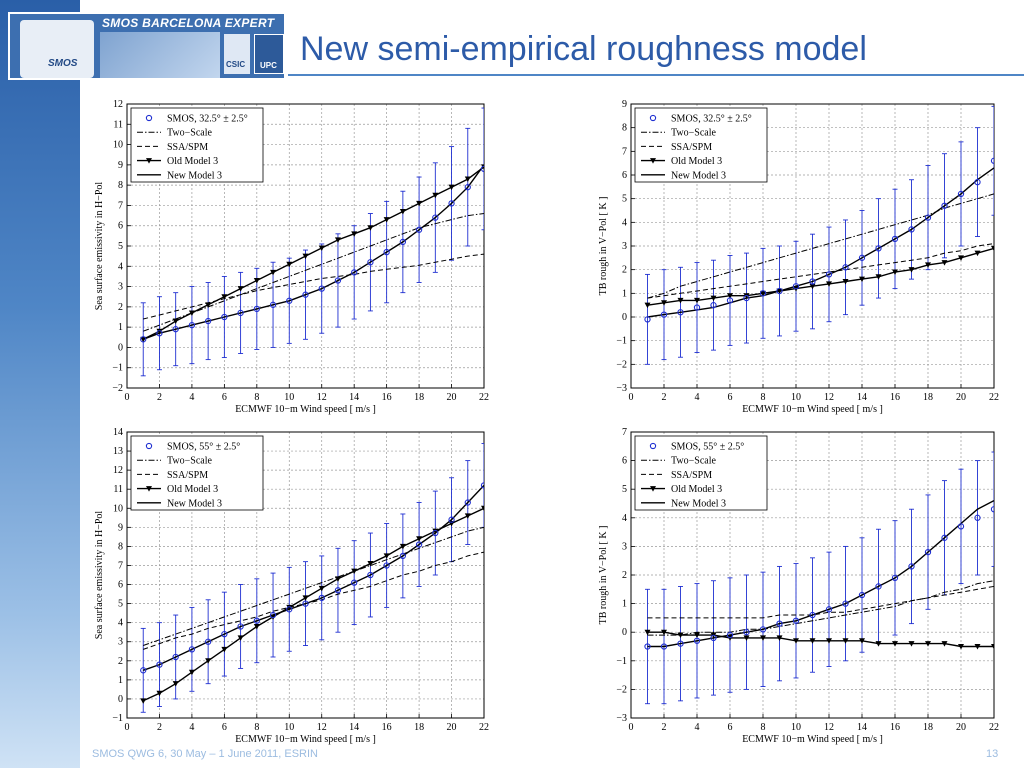 The height and width of the screenshot is (768, 1024). What do you see at coordinates (120, 347) in the screenshot?
I see `y-tick-label: 0` at bounding box center [120, 347].